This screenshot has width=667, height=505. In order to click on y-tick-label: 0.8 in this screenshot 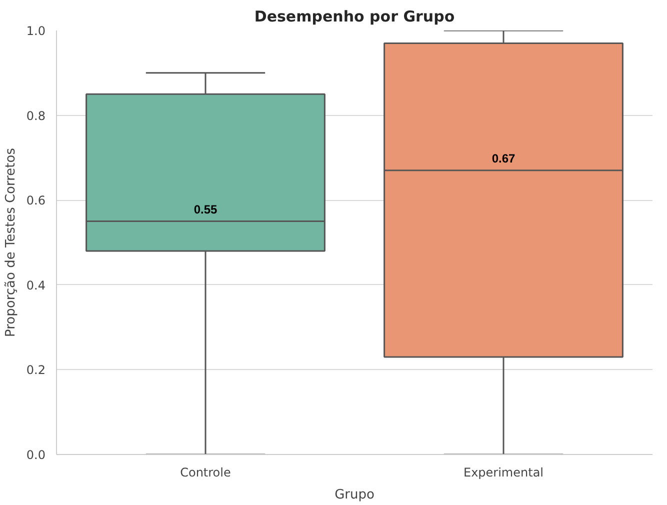, I will do `click(36, 115)`.